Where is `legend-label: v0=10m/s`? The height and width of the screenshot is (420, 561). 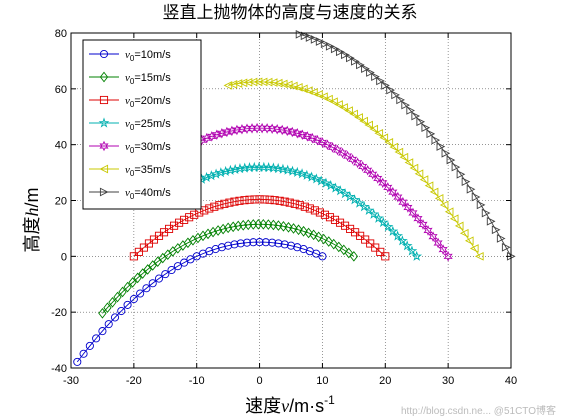
legend-label: v0=10m/s is located at coordinates (148, 56).